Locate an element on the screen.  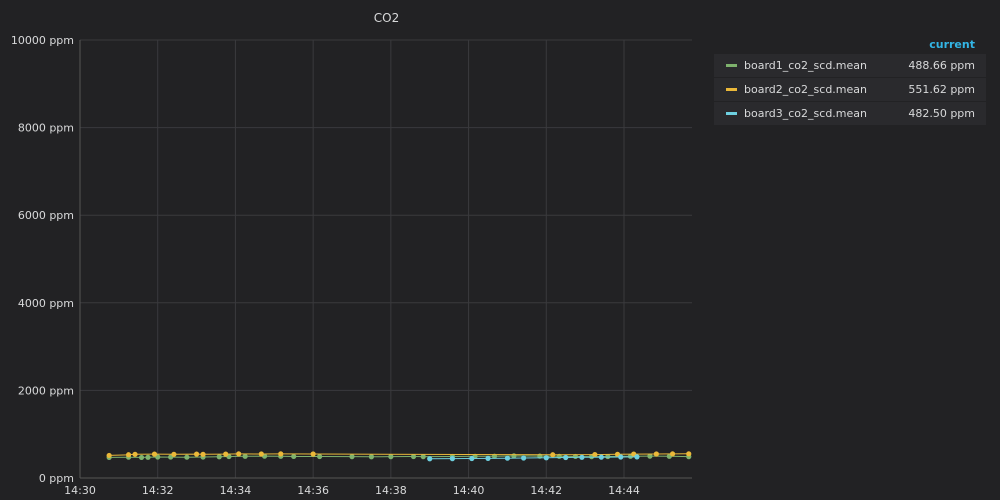
x-tick-label: 14:42 is located at coordinates (546, 490).